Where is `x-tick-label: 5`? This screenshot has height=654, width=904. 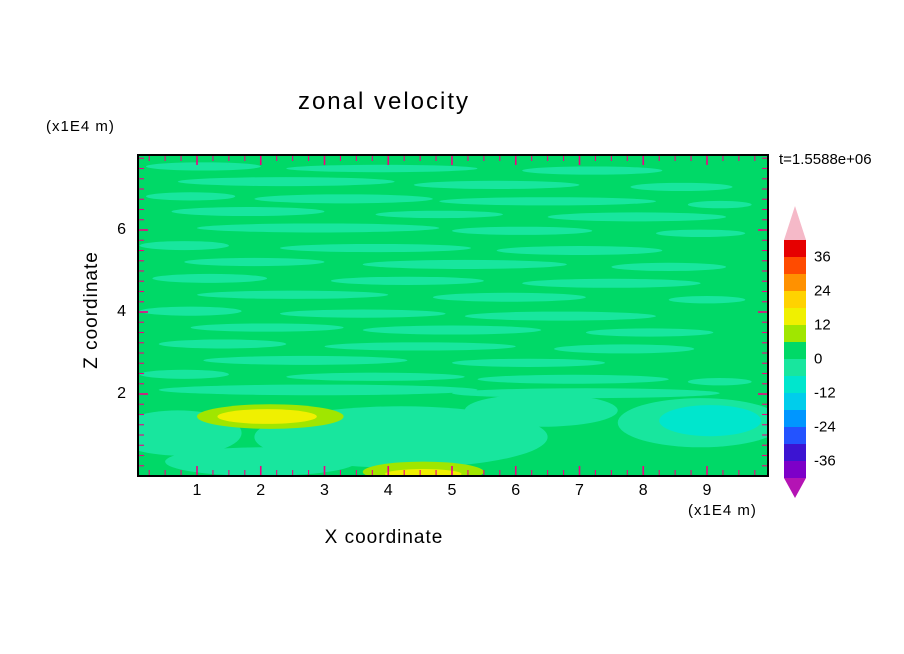
x-tick-label: 5 is located at coordinates (452, 490).